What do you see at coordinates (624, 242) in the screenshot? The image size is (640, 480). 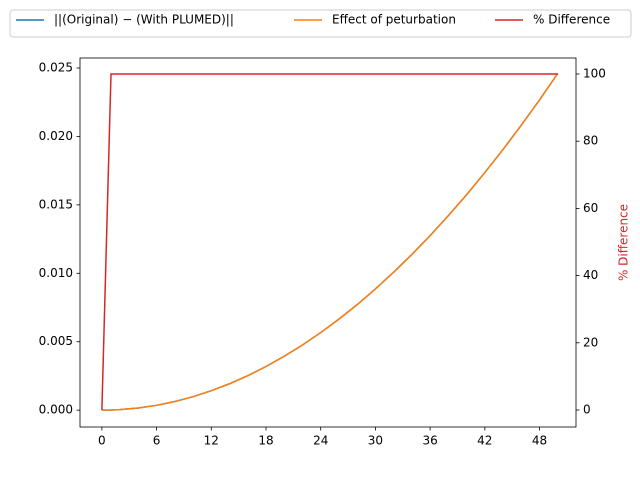 I see `y2-axis-label: % Difference` at bounding box center [624, 242].